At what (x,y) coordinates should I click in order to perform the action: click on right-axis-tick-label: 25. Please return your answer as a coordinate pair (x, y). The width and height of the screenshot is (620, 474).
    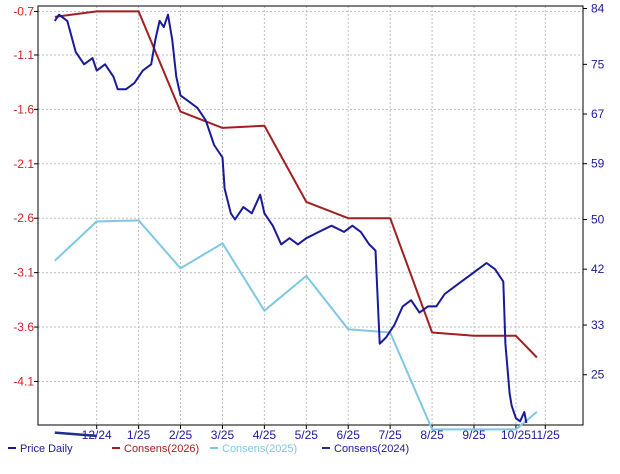
    Looking at the image, I should click on (598, 375).